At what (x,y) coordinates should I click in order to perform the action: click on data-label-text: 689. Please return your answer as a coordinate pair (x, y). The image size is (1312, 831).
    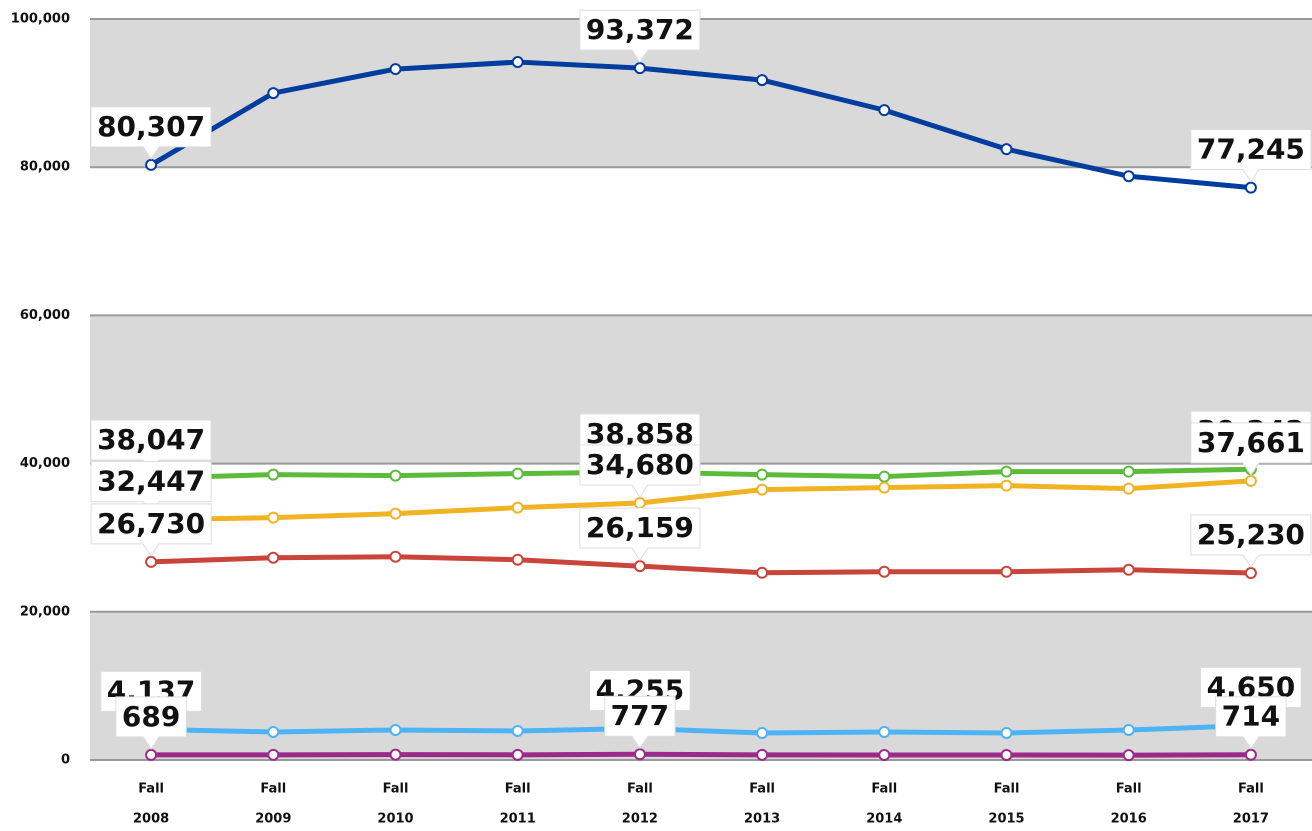
    Looking at the image, I should click on (151, 716).